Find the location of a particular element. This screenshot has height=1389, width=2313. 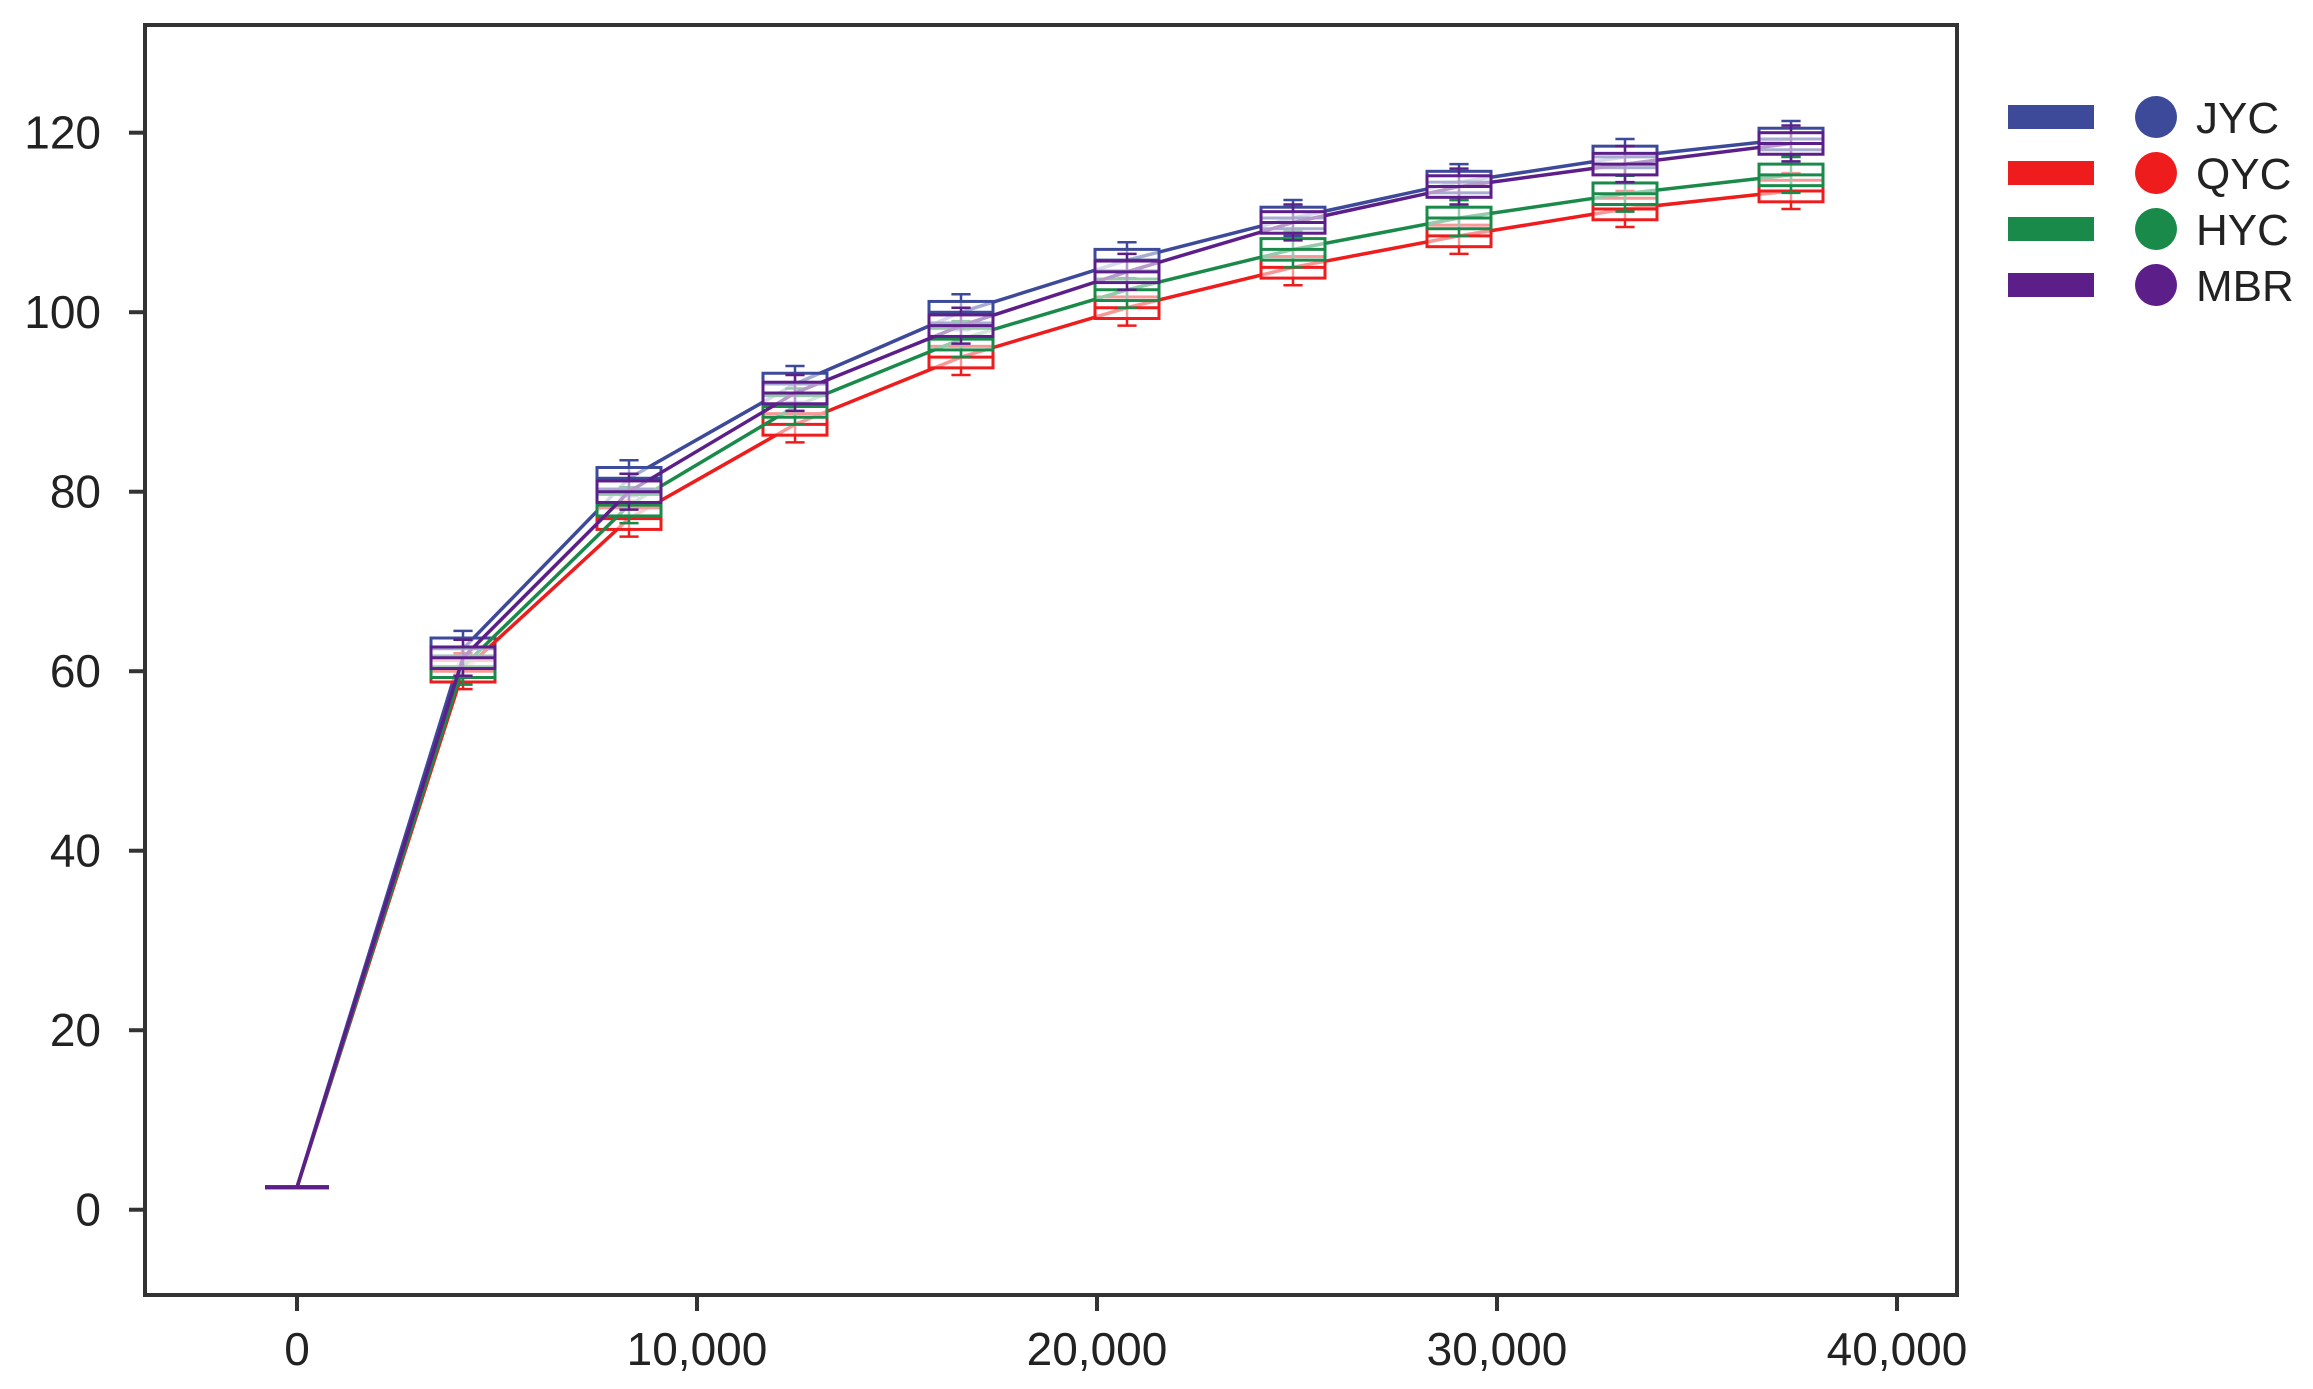

legend-label: MBR is located at coordinates (2245, 286).